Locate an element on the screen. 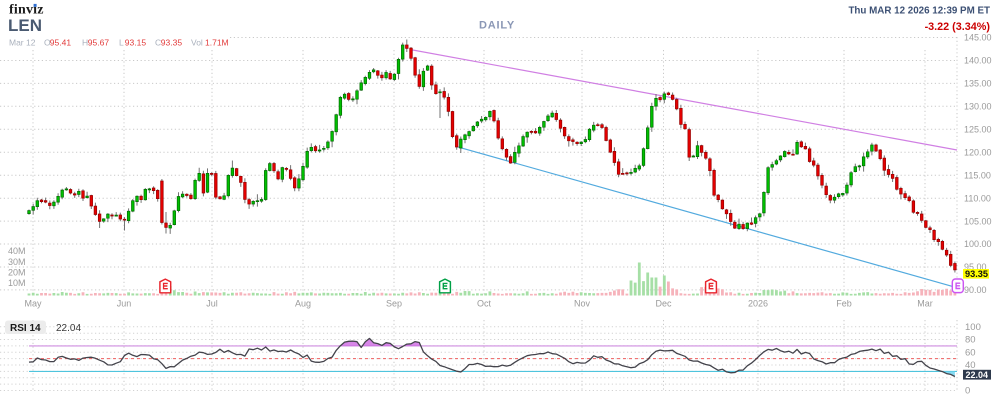 The width and height of the screenshot is (1000, 407). svg-text: 105.00 is located at coordinates (978, 221).